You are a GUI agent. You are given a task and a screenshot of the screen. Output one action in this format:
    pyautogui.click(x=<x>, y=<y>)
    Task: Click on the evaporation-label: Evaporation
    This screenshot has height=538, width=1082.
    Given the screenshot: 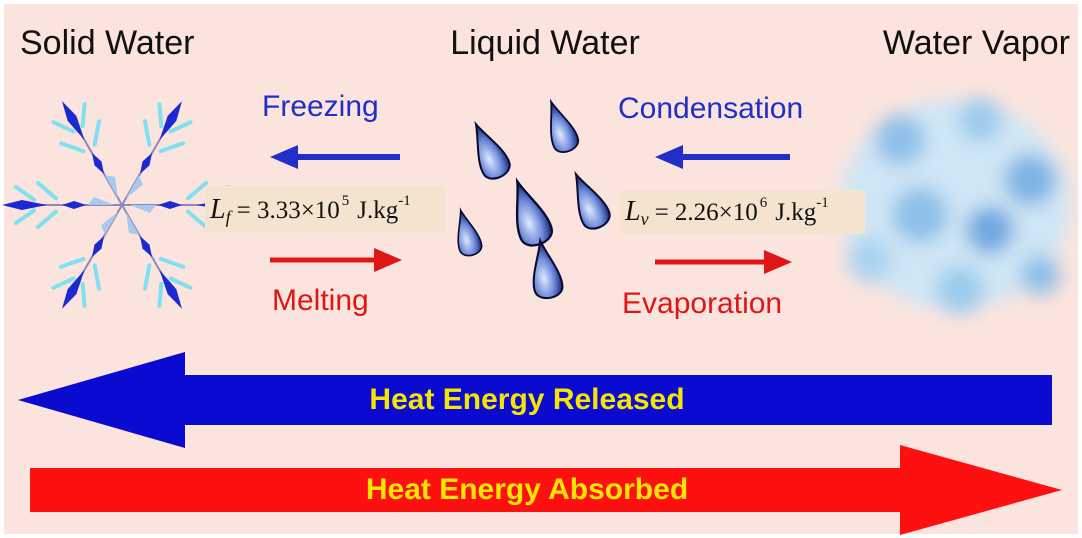 What is the action you would take?
    pyautogui.click(x=702, y=303)
    